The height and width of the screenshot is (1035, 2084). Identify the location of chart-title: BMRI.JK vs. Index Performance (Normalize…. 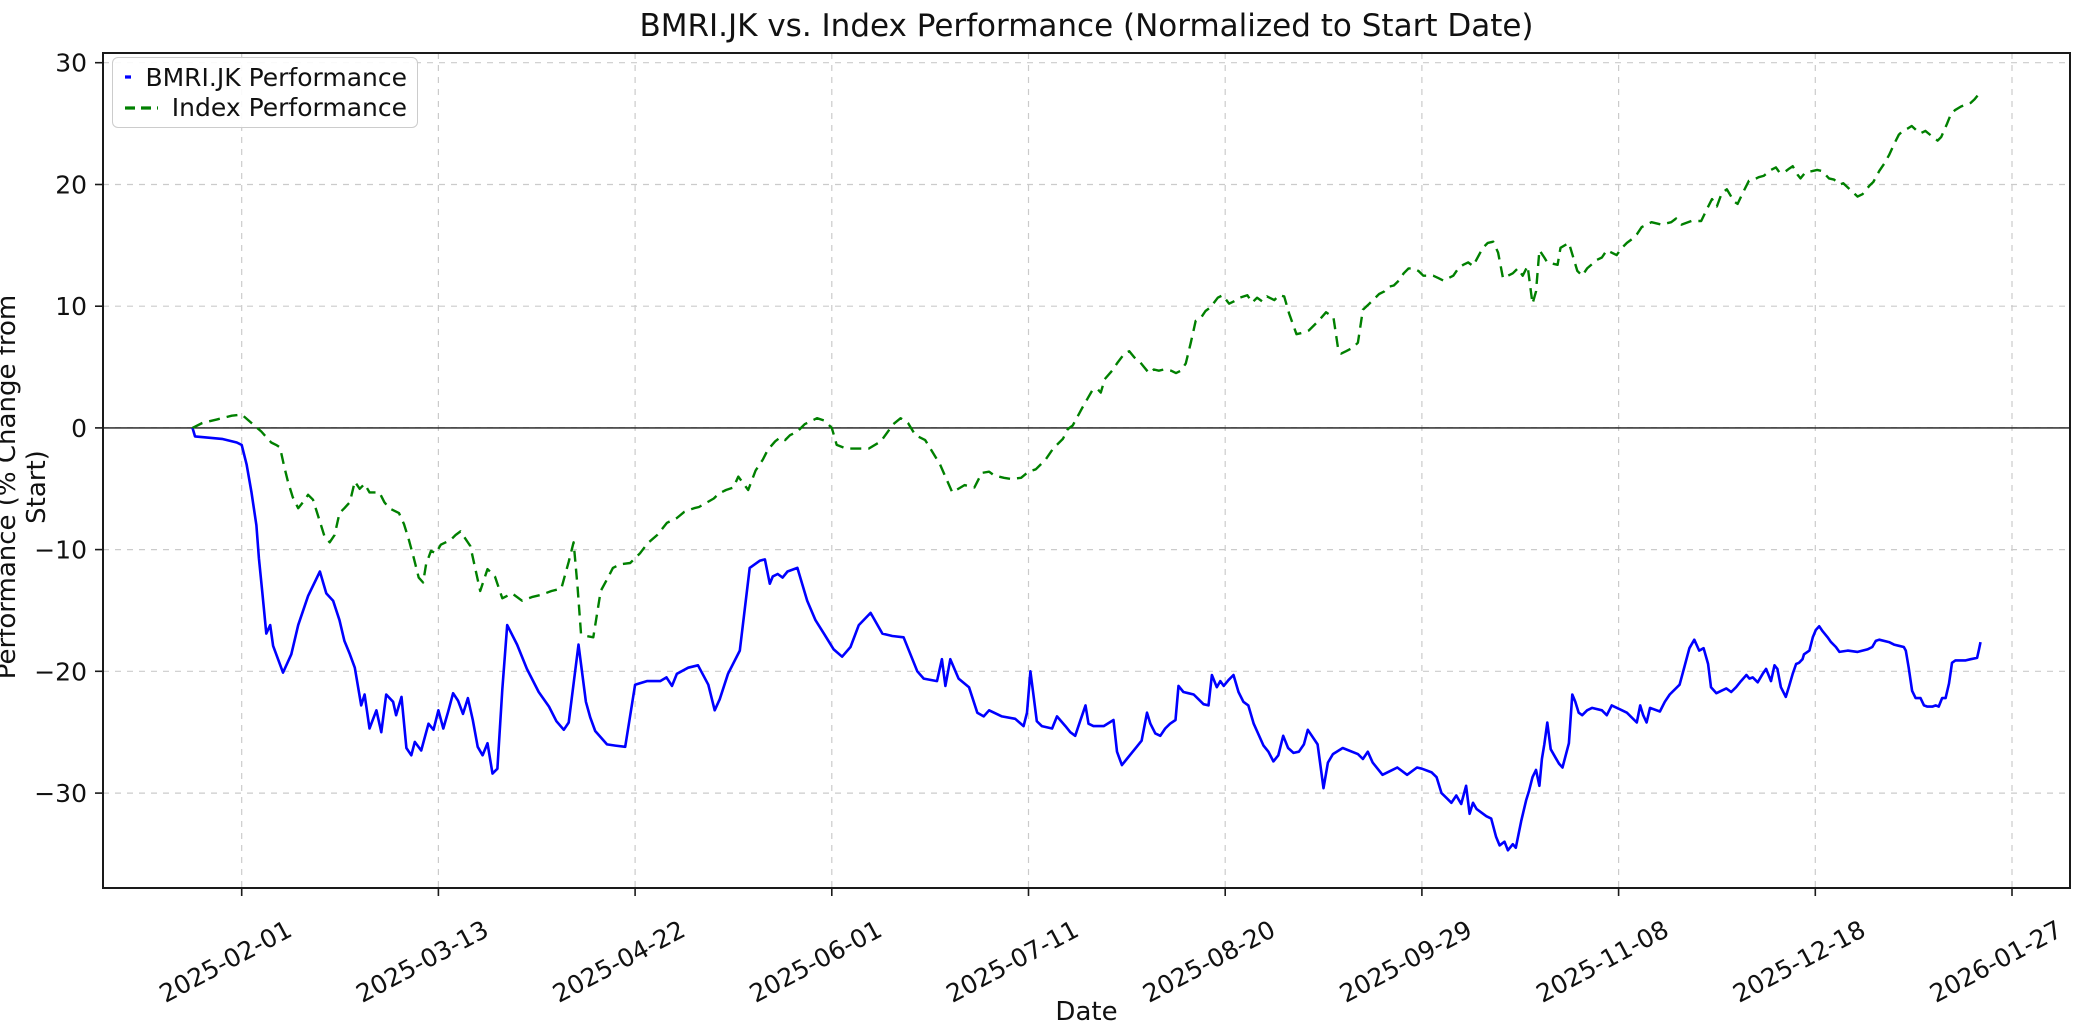
(1086, 26).